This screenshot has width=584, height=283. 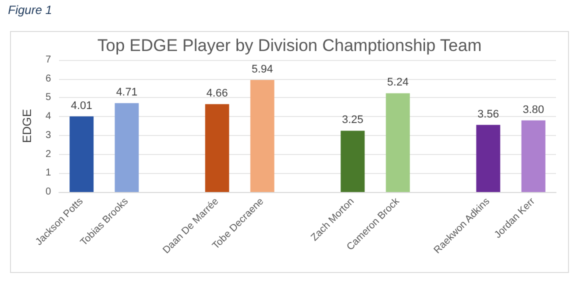 What do you see at coordinates (217, 94) in the screenshot?
I see `data-label: 4.66` at bounding box center [217, 94].